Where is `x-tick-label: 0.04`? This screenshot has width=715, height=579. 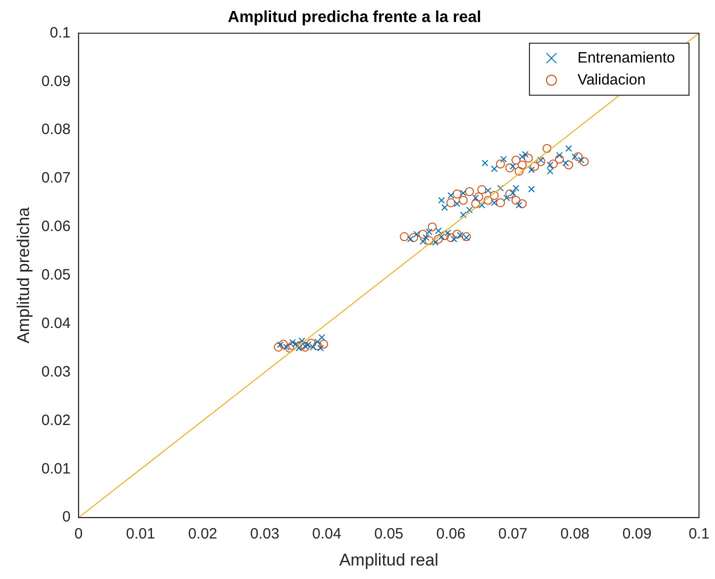 x-tick-label: 0.04 is located at coordinates (327, 534).